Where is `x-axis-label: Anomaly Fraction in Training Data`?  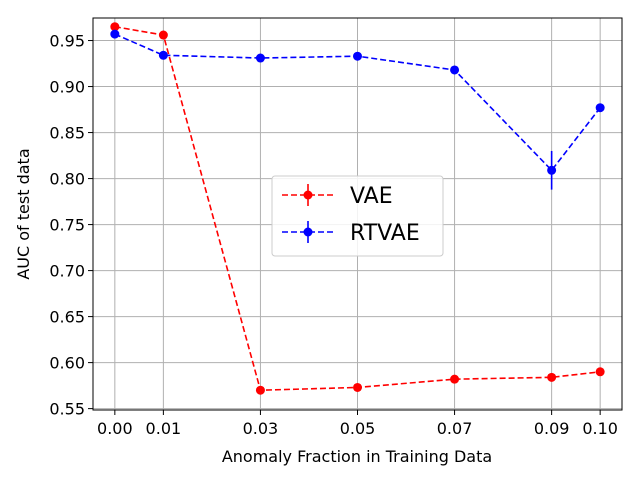
x-axis-label: Anomaly Fraction in Training Data is located at coordinates (357, 456).